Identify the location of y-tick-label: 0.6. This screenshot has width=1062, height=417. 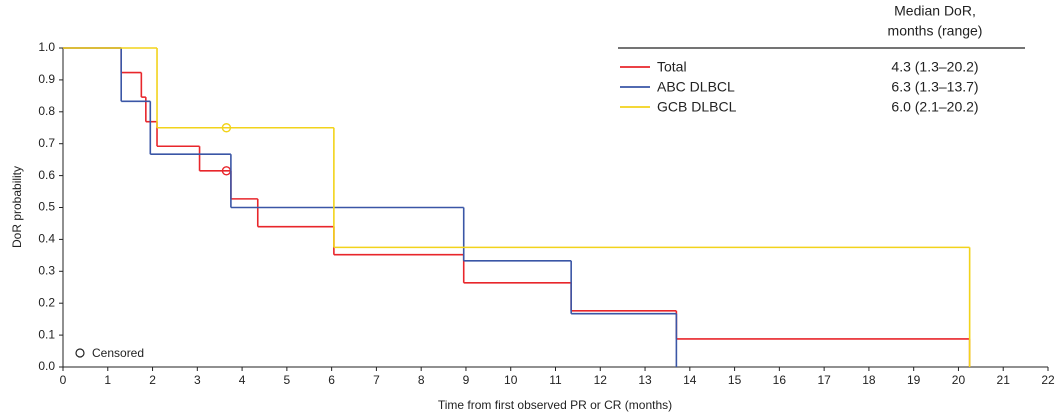
(46, 175).